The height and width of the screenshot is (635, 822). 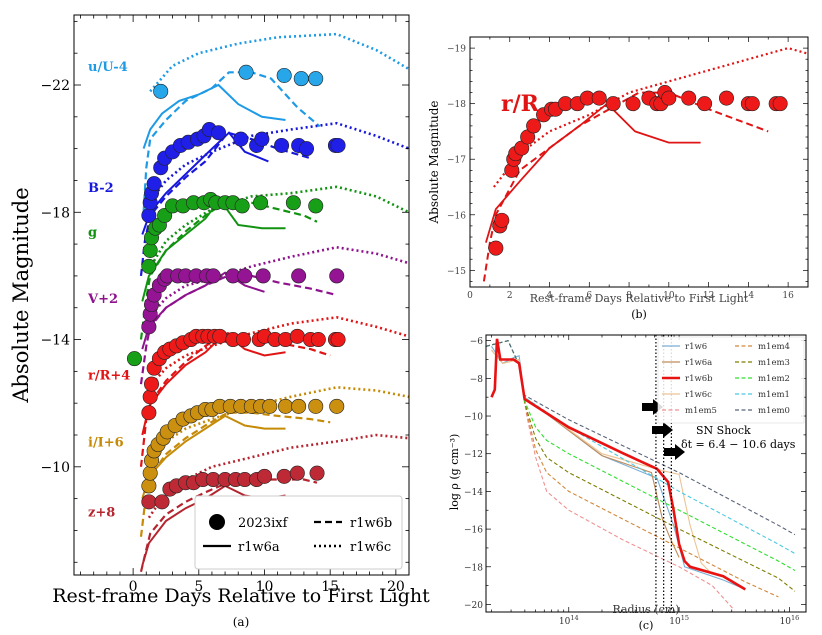 I want to click on legend-label-r1w6c: r1w6c, so click(x=698, y=395).